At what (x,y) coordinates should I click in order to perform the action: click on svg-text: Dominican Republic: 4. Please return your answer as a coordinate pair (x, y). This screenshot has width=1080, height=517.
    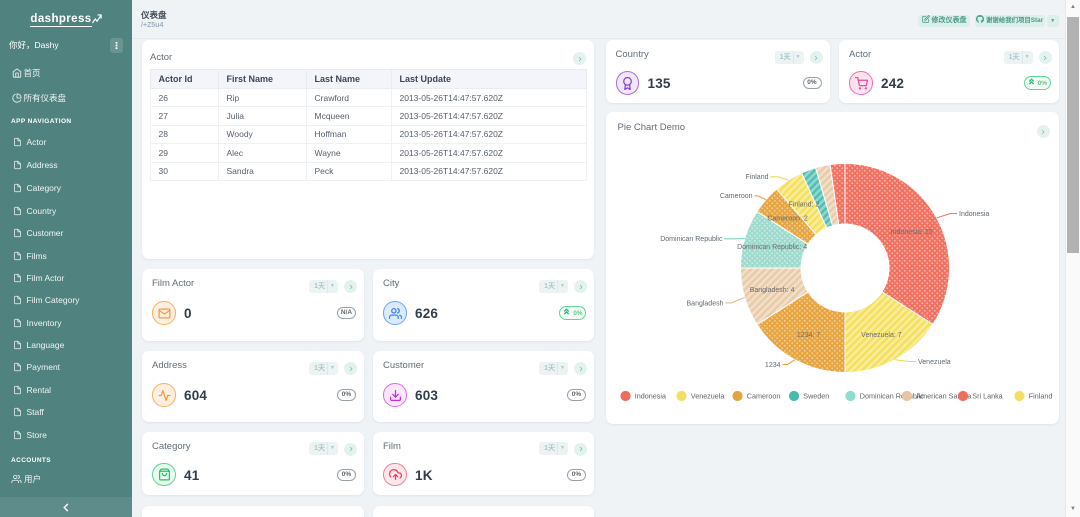
    Looking at the image, I should click on (772, 247).